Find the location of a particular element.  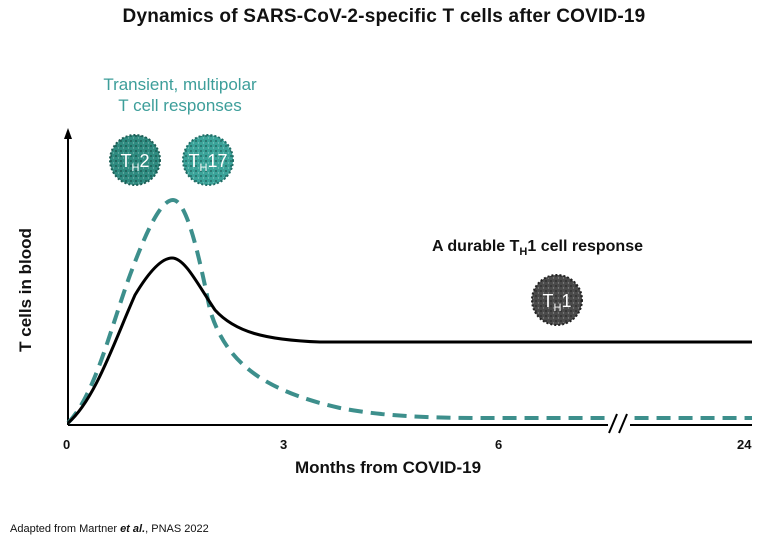

th17-label-sub: H is located at coordinates (204, 168).